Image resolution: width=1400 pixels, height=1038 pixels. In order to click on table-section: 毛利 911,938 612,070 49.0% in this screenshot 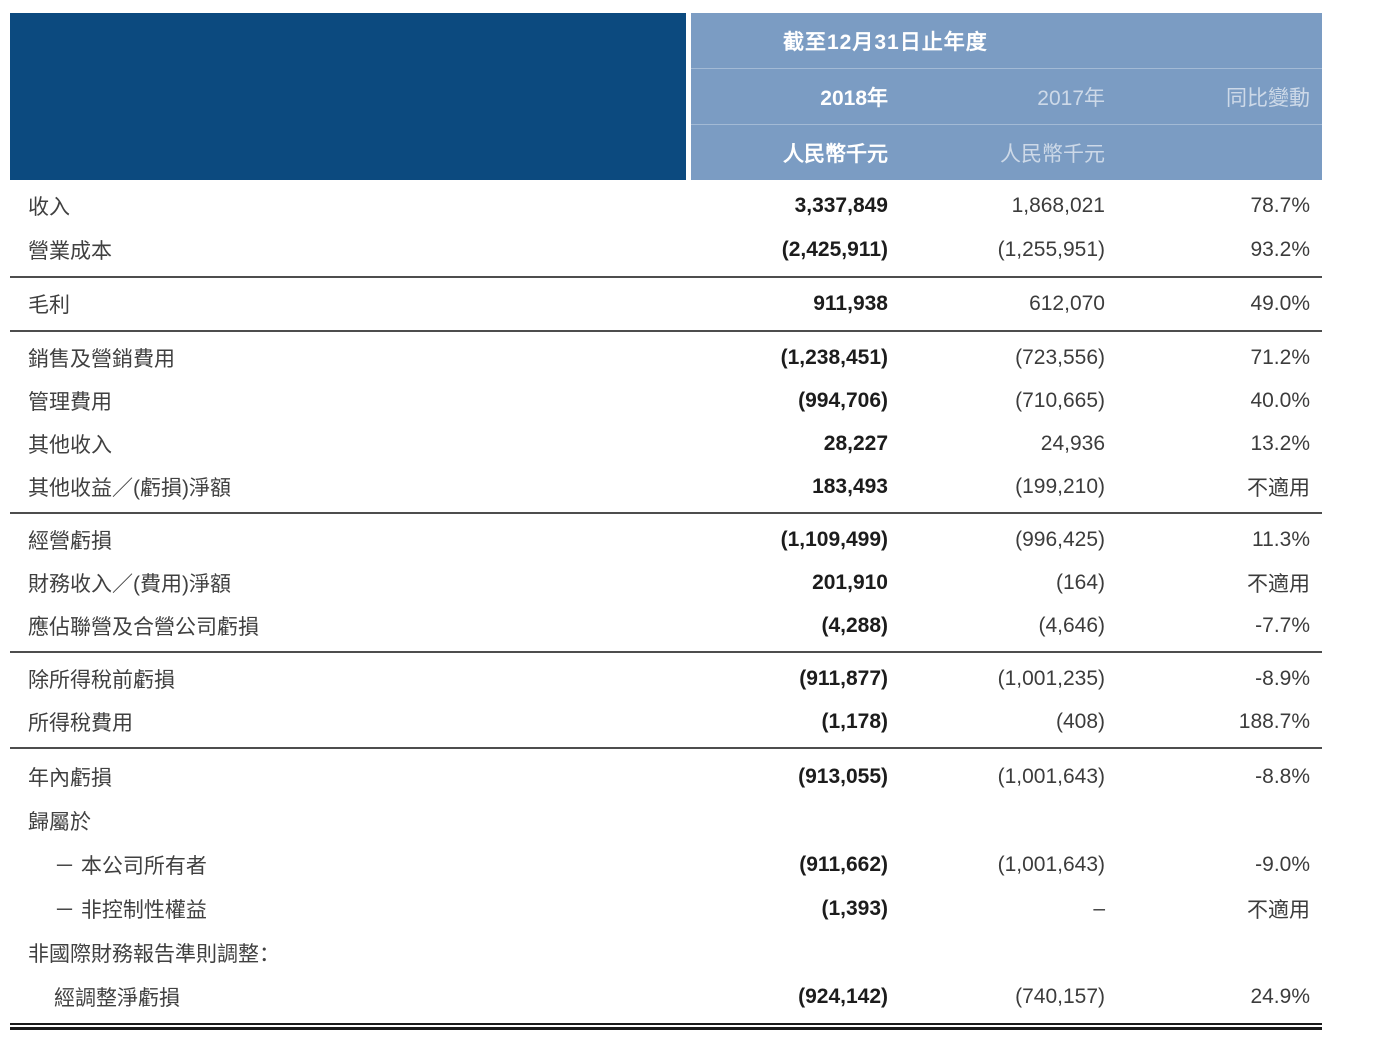, I will do `click(666, 304)`.